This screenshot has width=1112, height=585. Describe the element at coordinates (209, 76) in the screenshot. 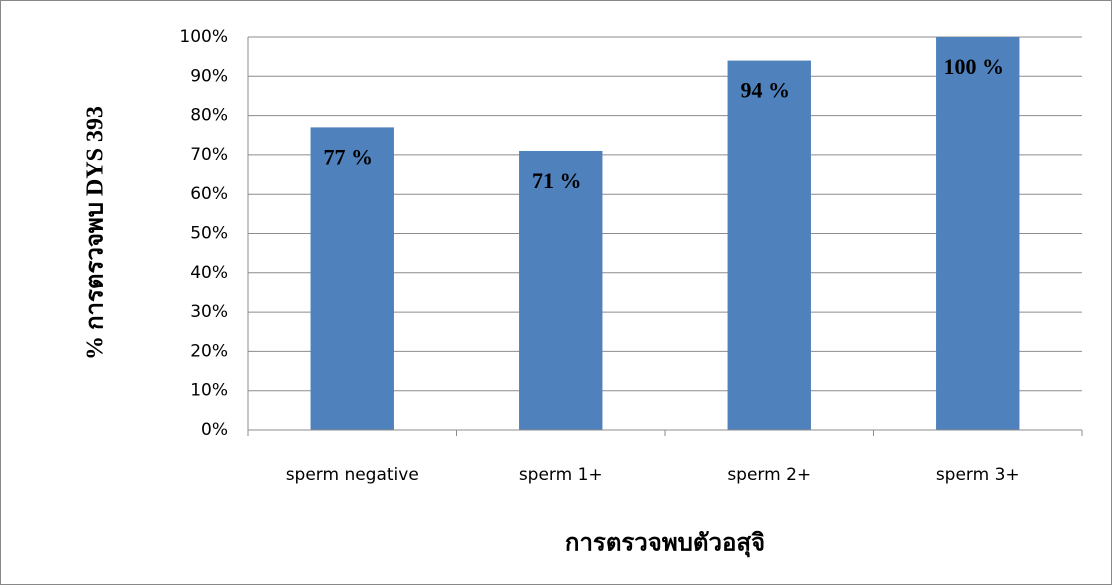

I see `y-tick-label: 90%` at that location.